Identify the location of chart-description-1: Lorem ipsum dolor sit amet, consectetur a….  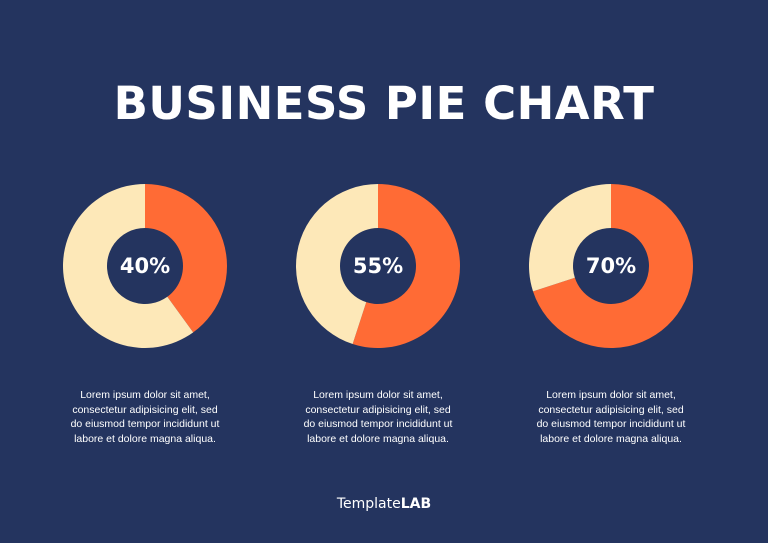
(145, 417).